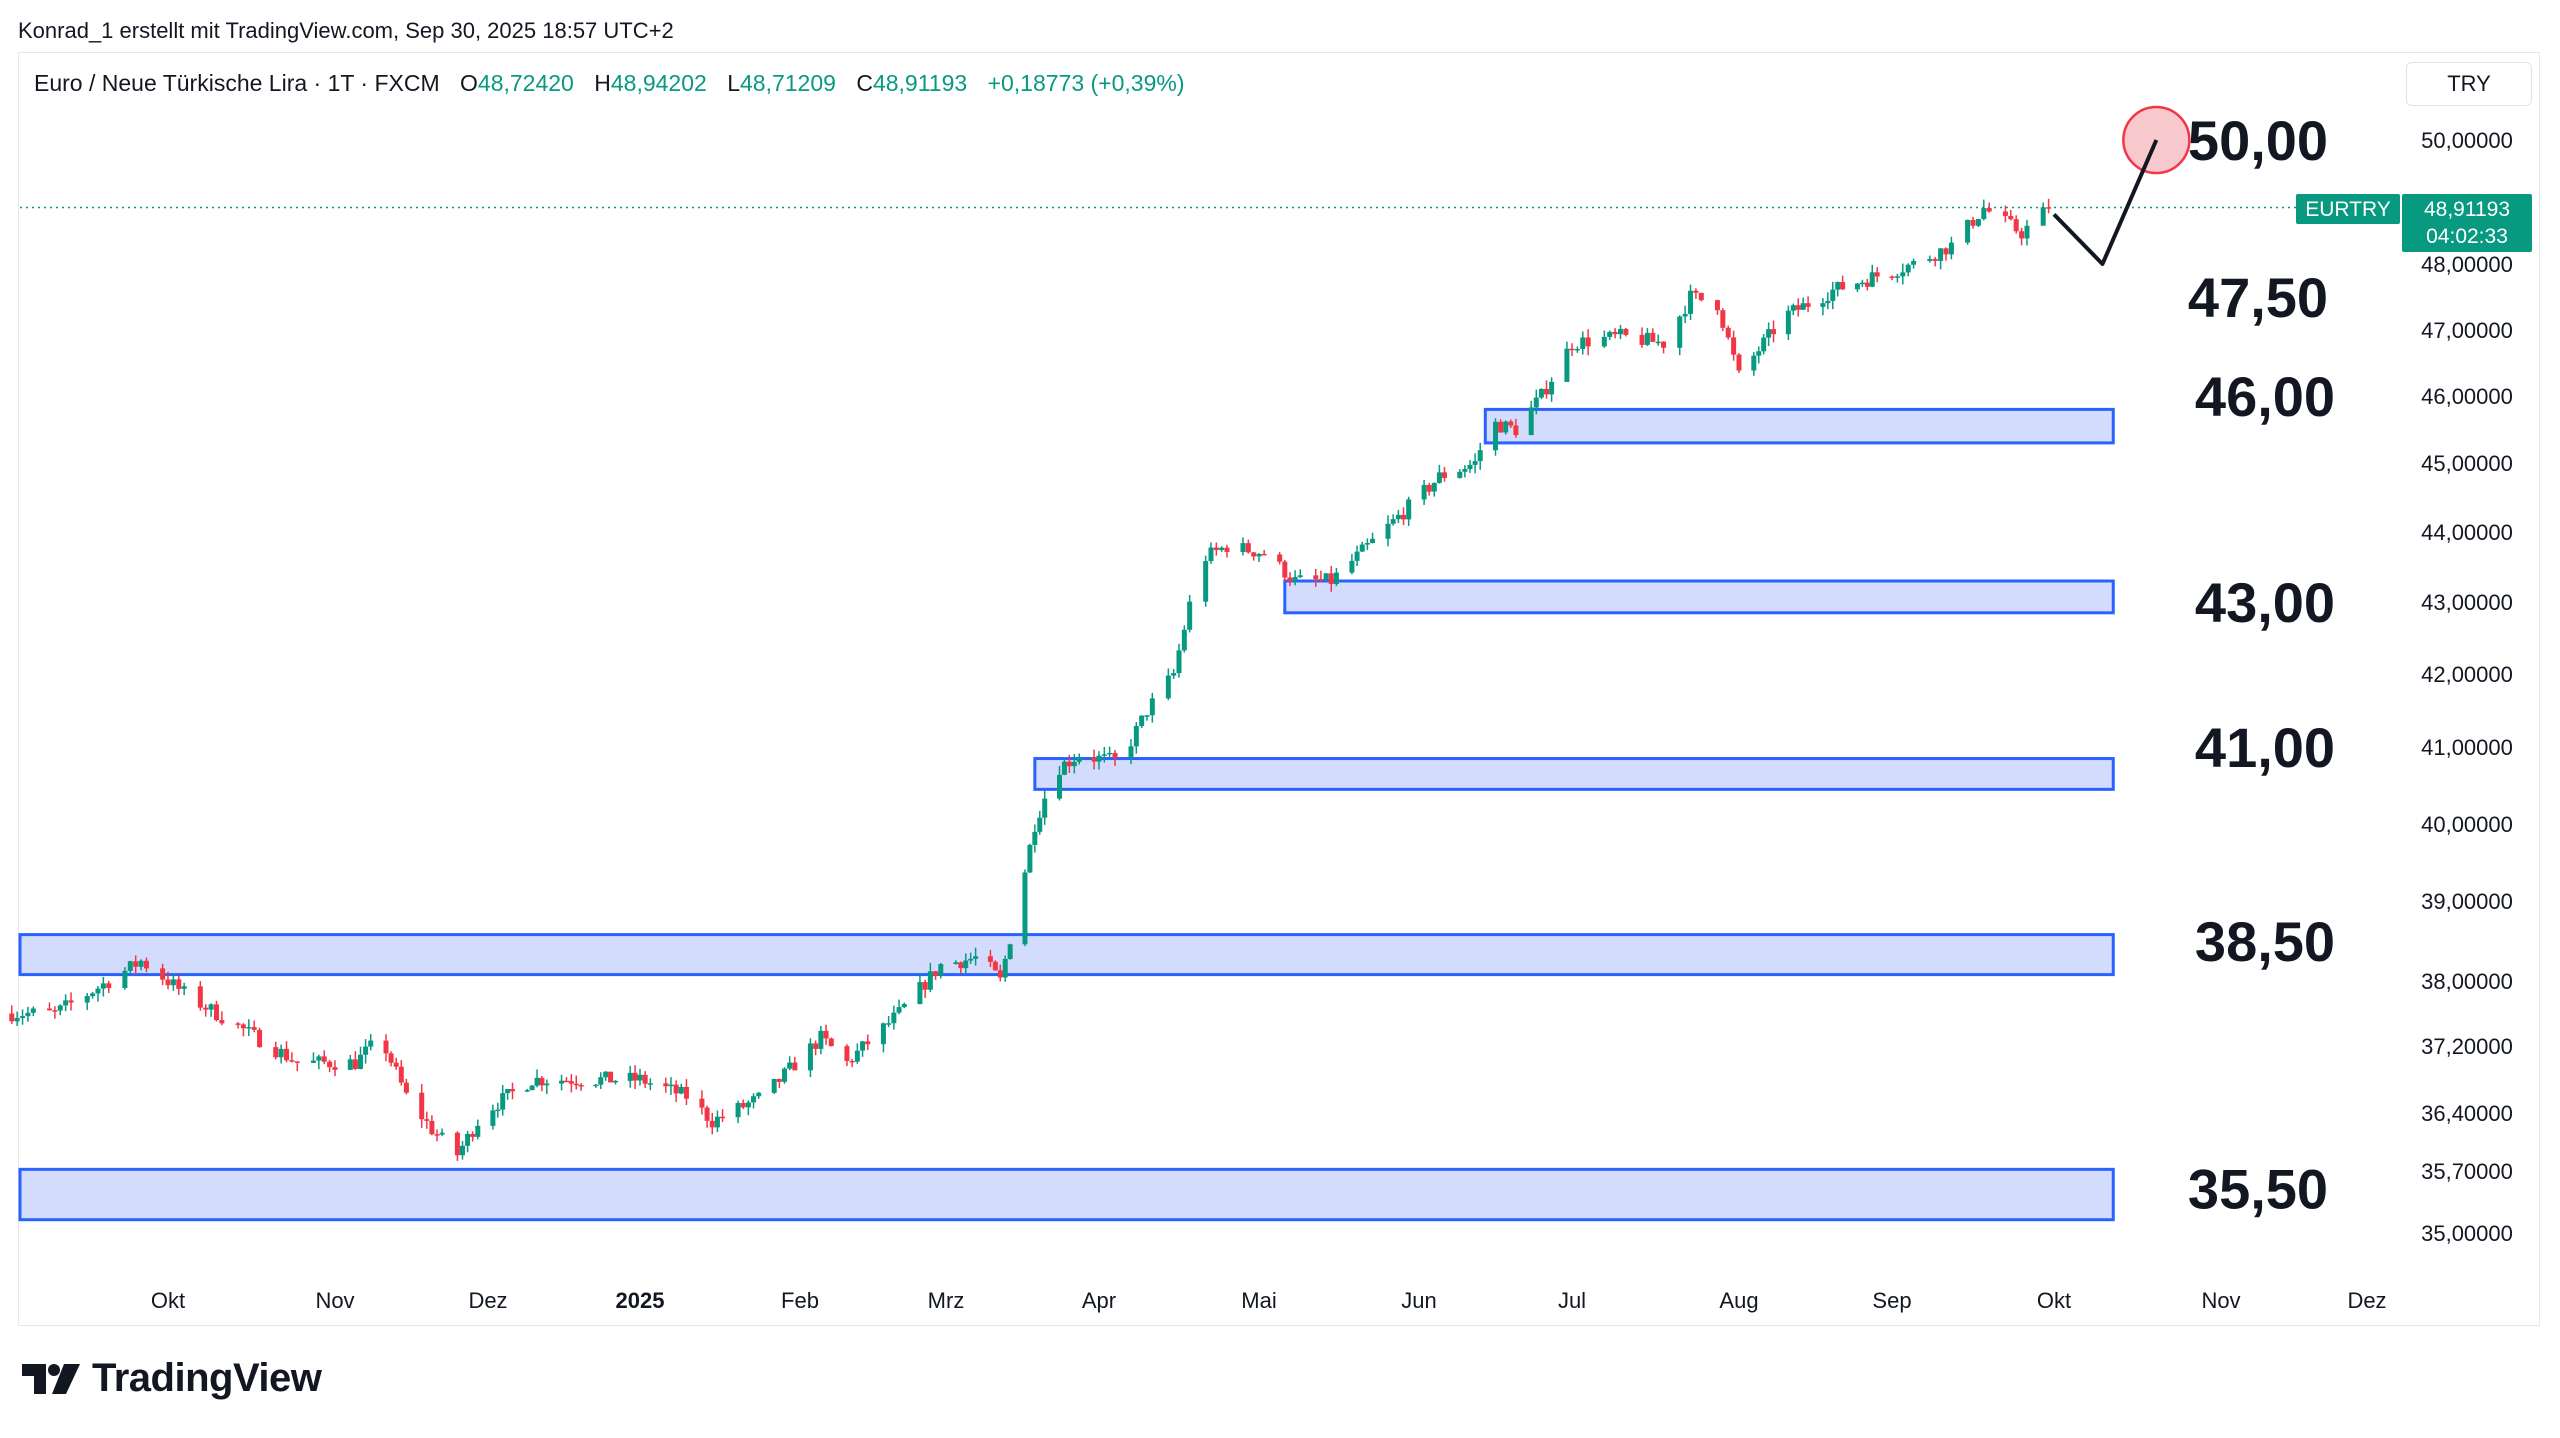 The height and width of the screenshot is (1438, 2560). Describe the element at coordinates (2467, 1113) in the screenshot. I see `y-tick-label: 36,40000` at that location.